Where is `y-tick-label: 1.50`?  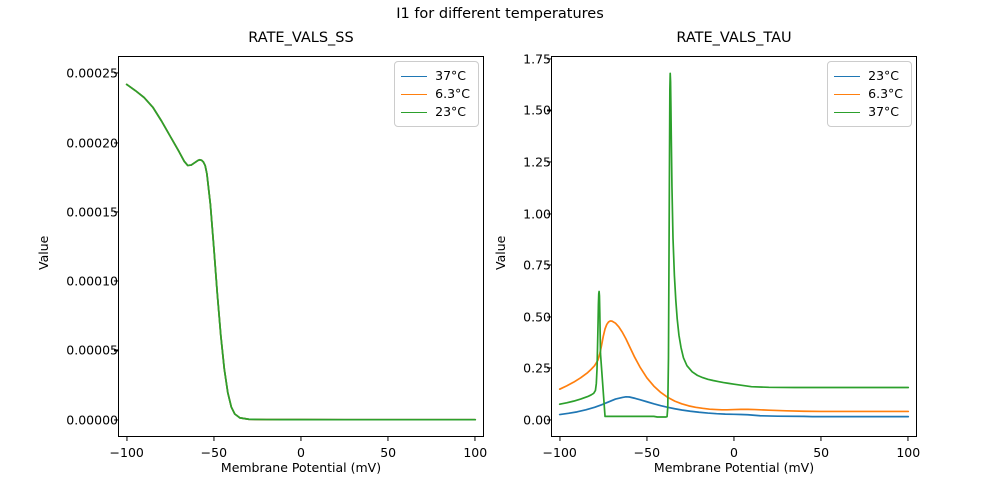
y-tick-label: 1.50 is located at coordinates (537, 110).